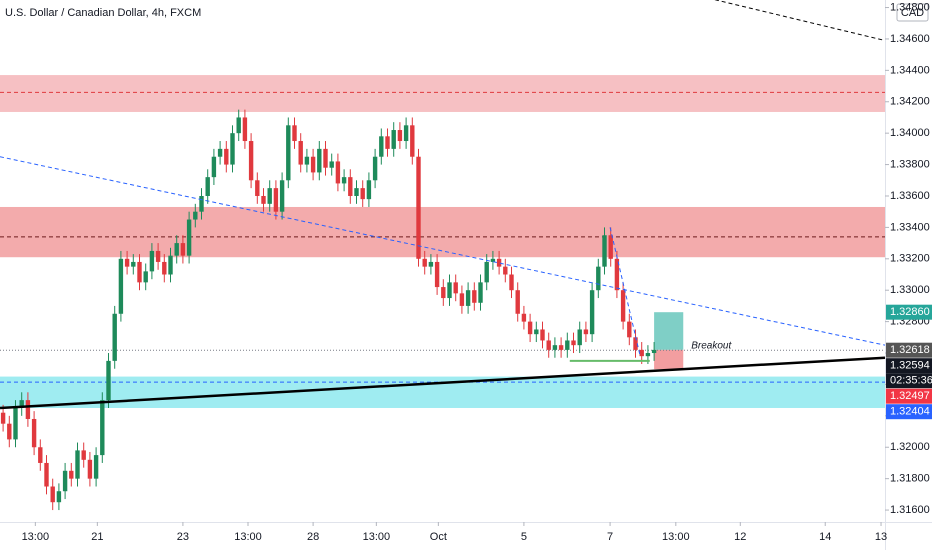 The image size is (932, 550). I want to click on x-tick-label: 13, so click(881, 537).